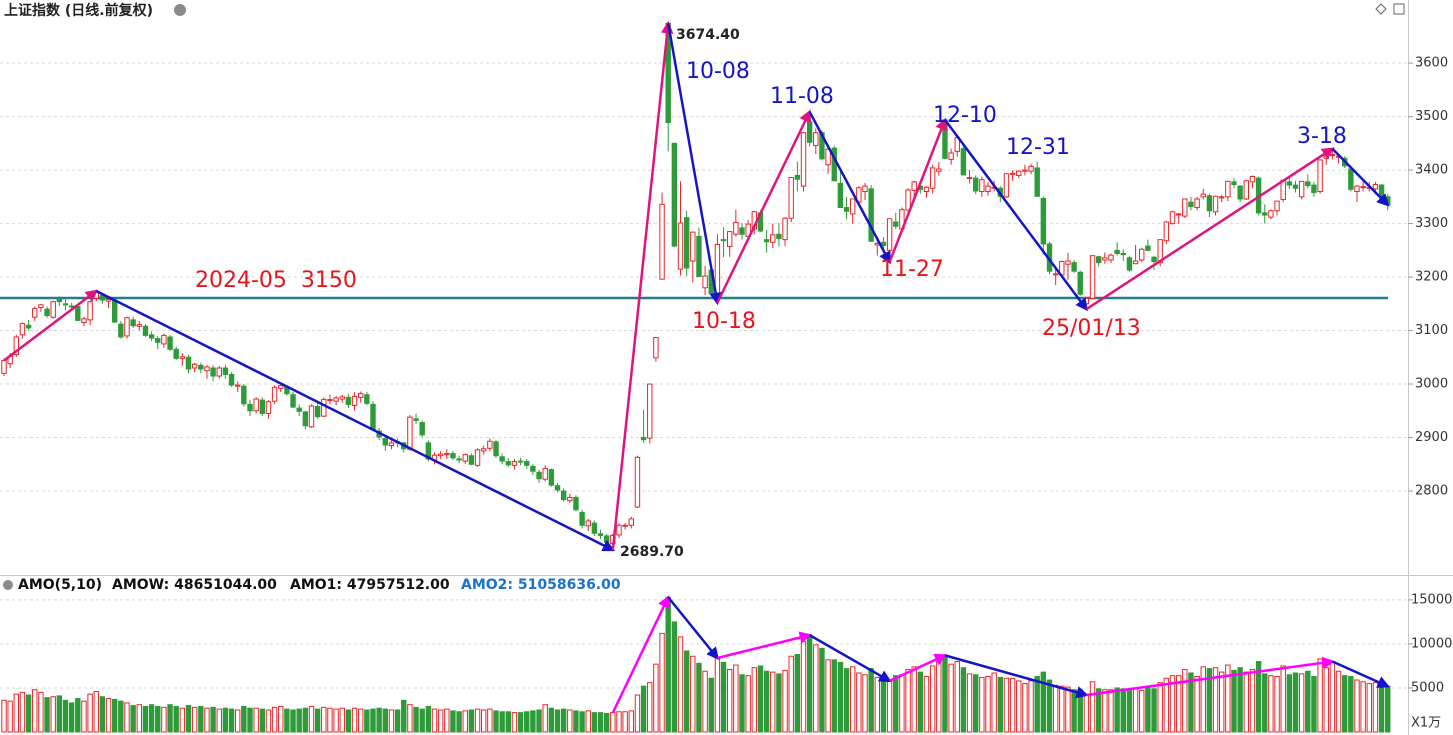 The image size is (1453, 735). I want to click on annotation: 10-08, so click(718, 71).